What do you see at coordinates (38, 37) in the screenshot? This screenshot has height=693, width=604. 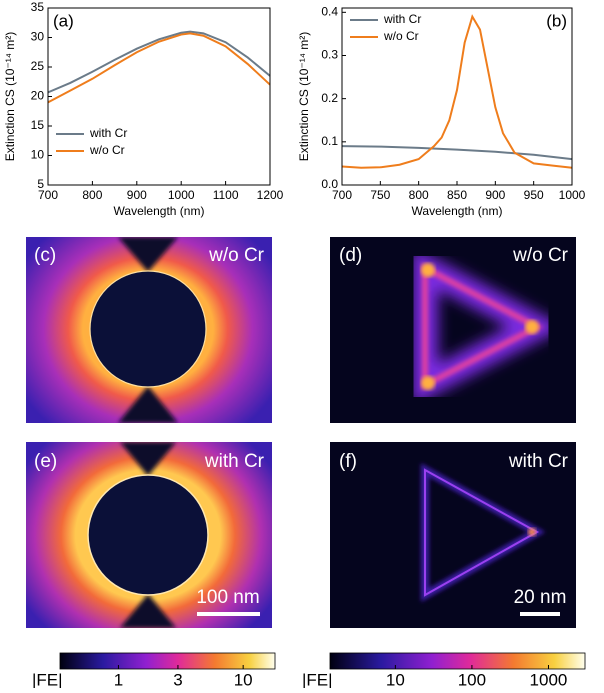 I see `y-tick-label: 30` at bounding box center [38, 37].